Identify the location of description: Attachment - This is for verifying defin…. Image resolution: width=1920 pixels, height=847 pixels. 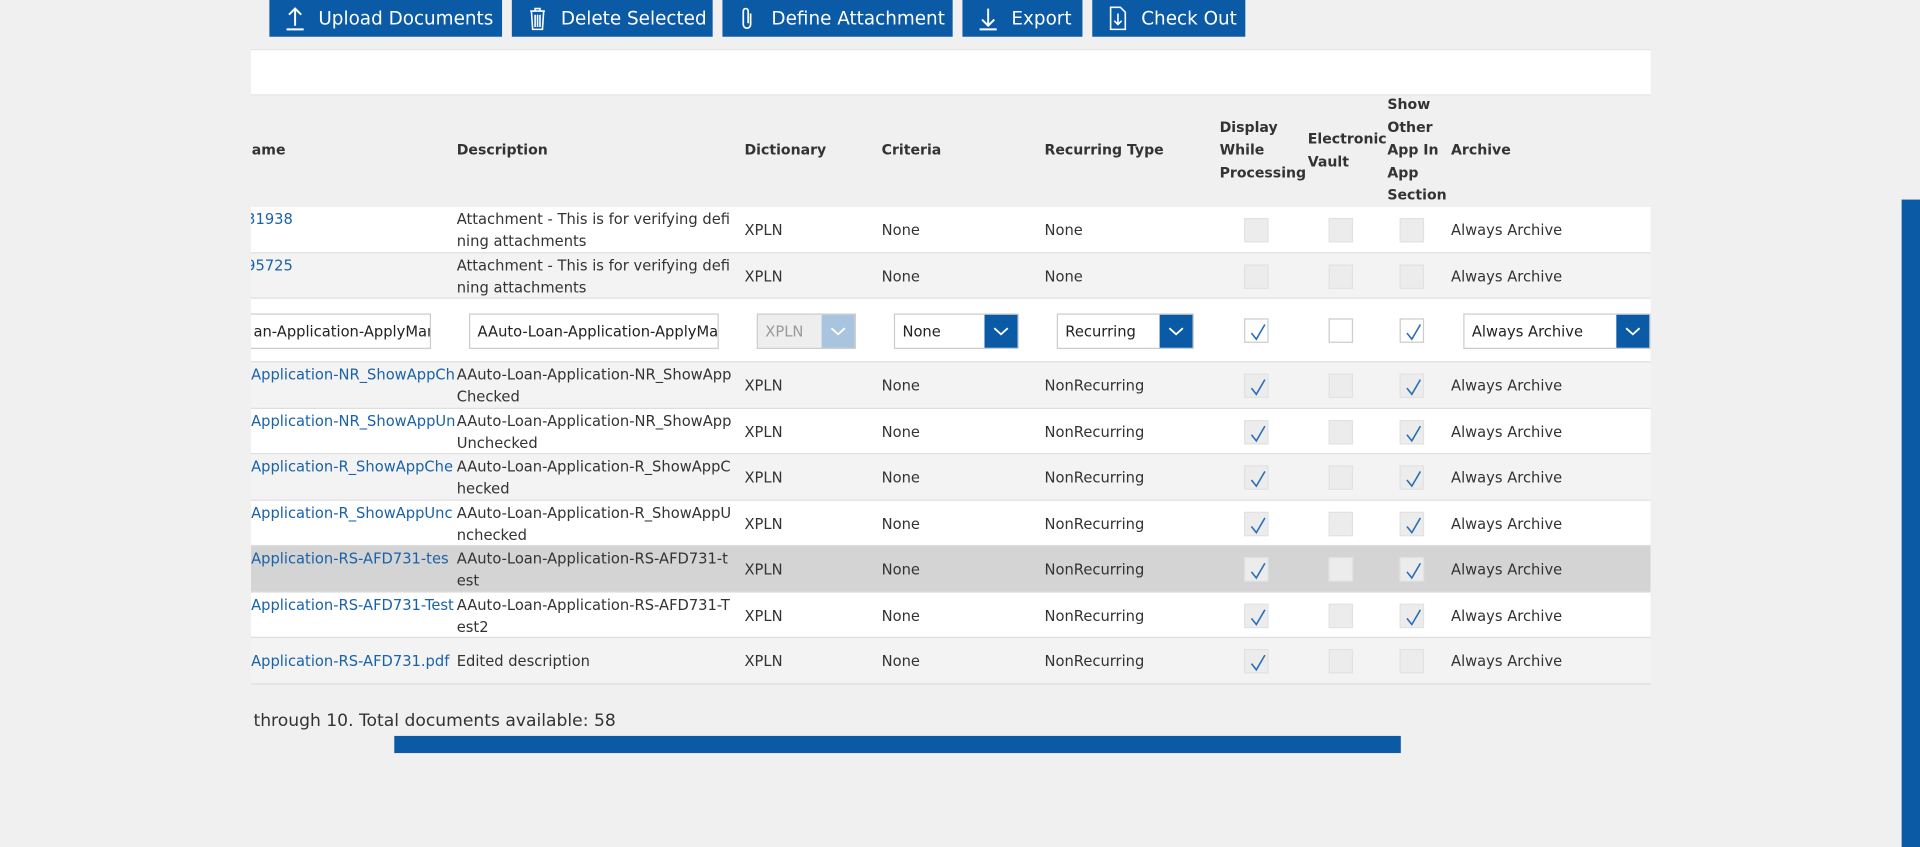
(593, 276).